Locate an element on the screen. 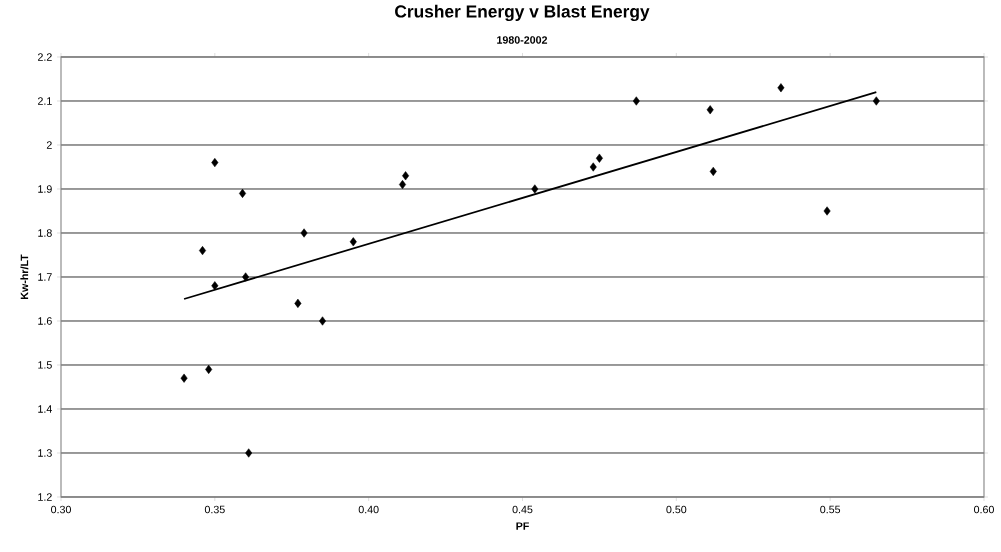 This screenshot has height=552, width=1001. y-tick-label: 1.3 is located at coordinates (45, 453).